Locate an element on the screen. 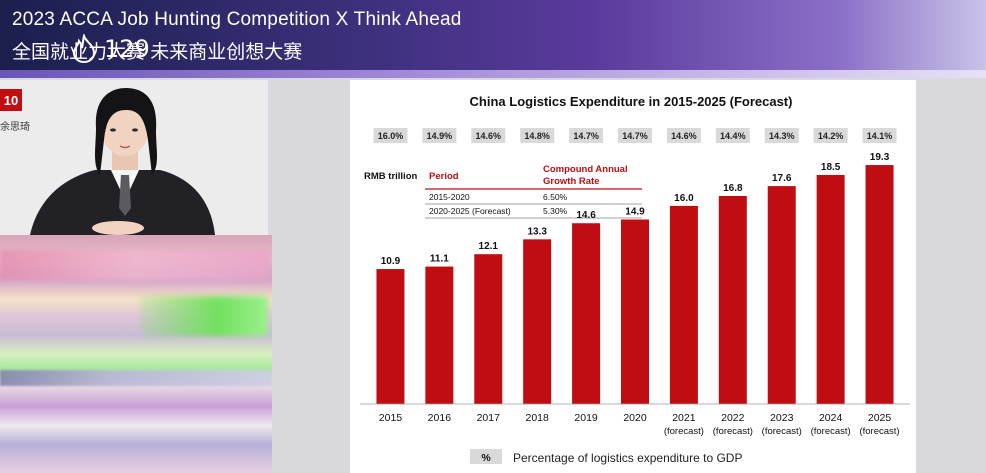 The height and width of the screenshot is (473, 986). gdp-pct-label-2016: 14.9% is located at coordinates (440, 136).